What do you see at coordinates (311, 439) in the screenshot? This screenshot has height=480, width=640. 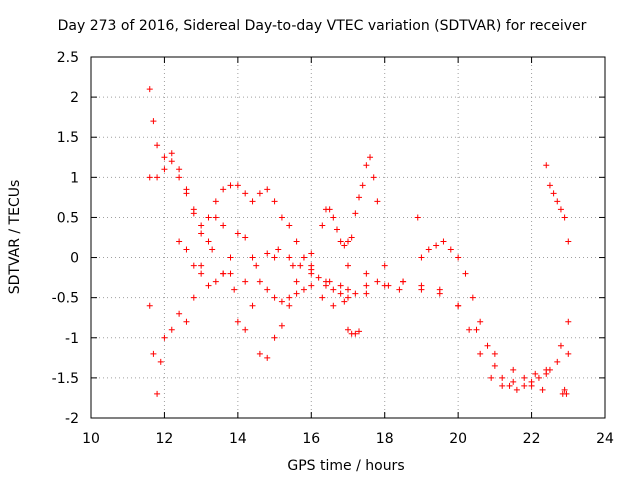 I see `x-tick-label: 16` at bounding box center [311, 439].